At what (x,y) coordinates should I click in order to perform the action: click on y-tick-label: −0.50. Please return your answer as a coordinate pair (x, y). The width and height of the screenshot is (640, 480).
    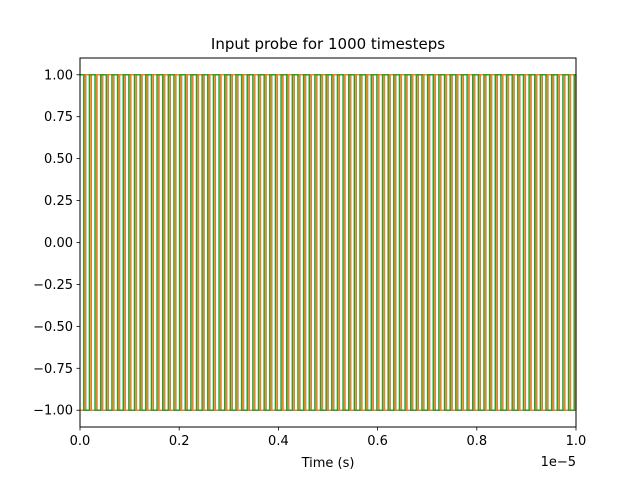
    Looking at the image, I should click on (53, 327).